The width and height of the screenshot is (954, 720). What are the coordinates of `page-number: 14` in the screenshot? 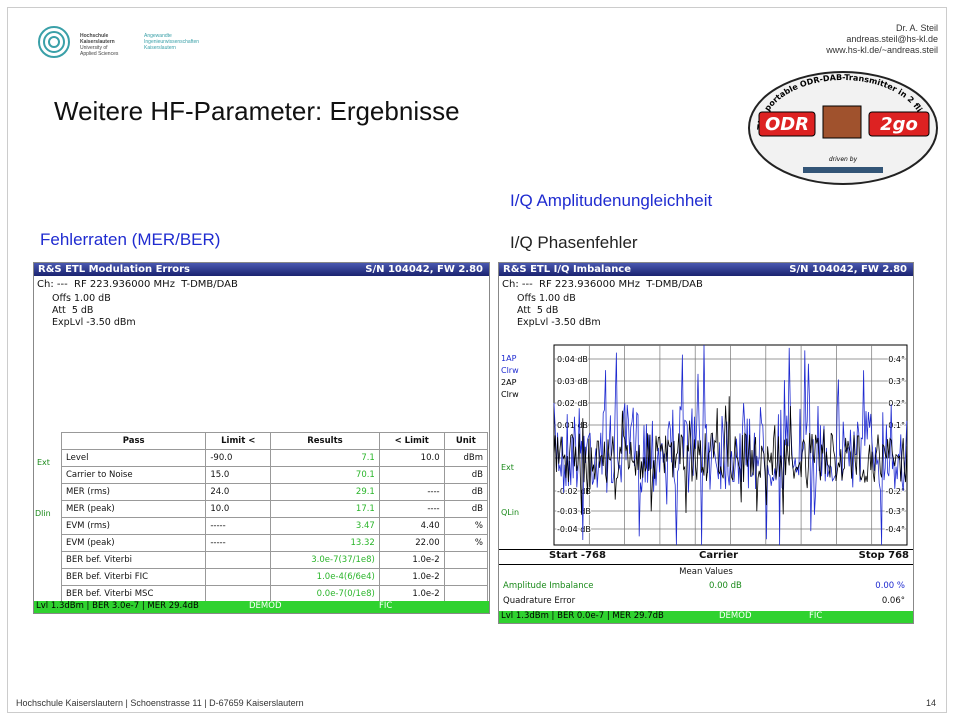 It's located at (930, 703).